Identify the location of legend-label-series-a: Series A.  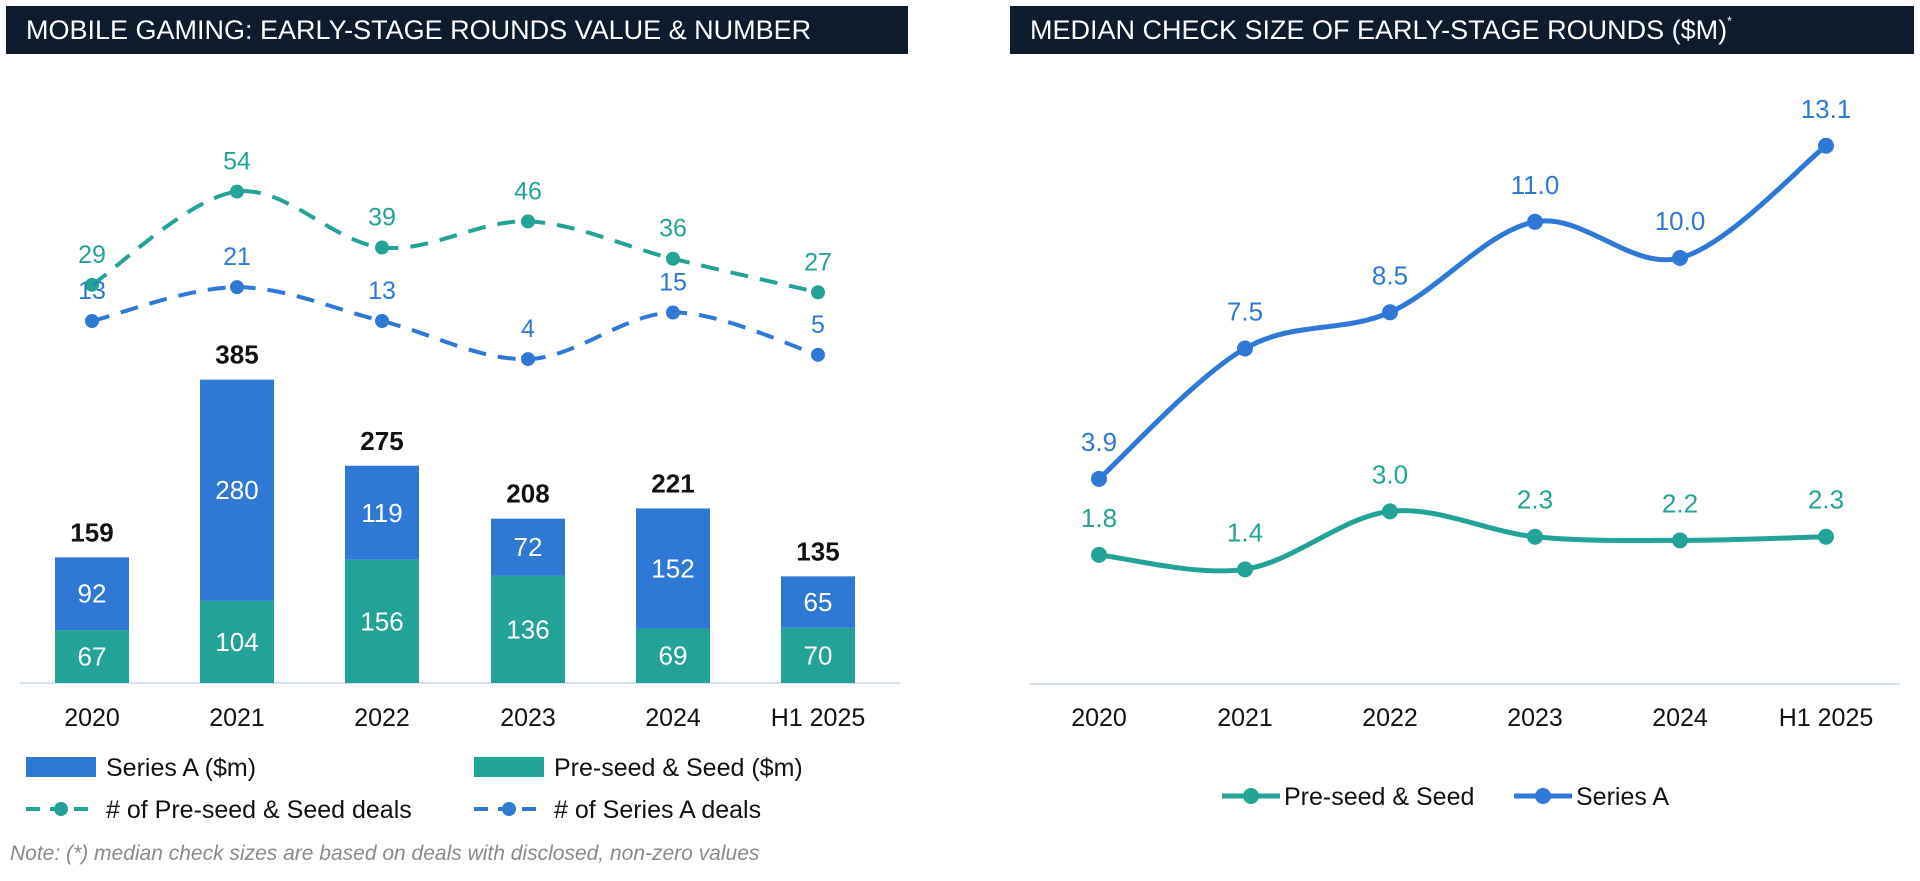
(1622, 797).